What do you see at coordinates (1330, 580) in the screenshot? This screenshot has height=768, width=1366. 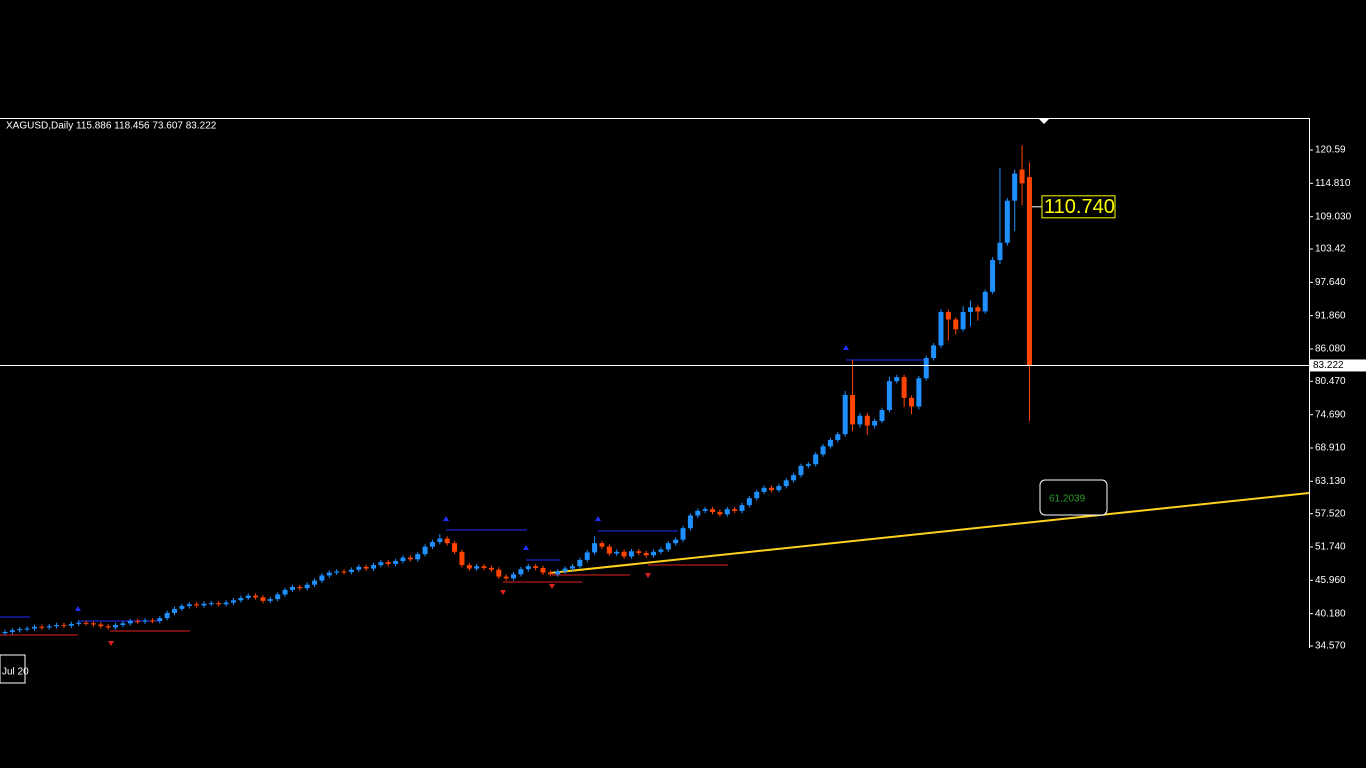 I see `y-tick-label: 45.960` at bounding box center [1330, 580].